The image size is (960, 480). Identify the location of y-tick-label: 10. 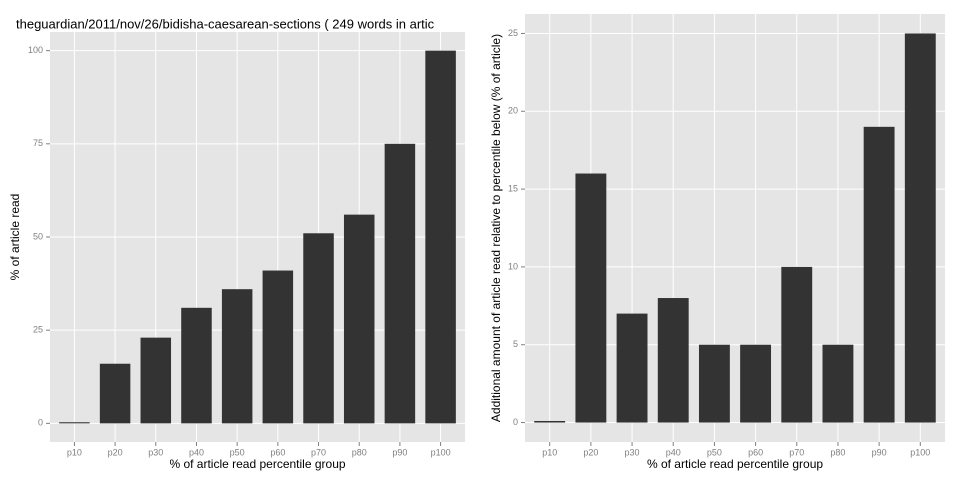
(513, 266).